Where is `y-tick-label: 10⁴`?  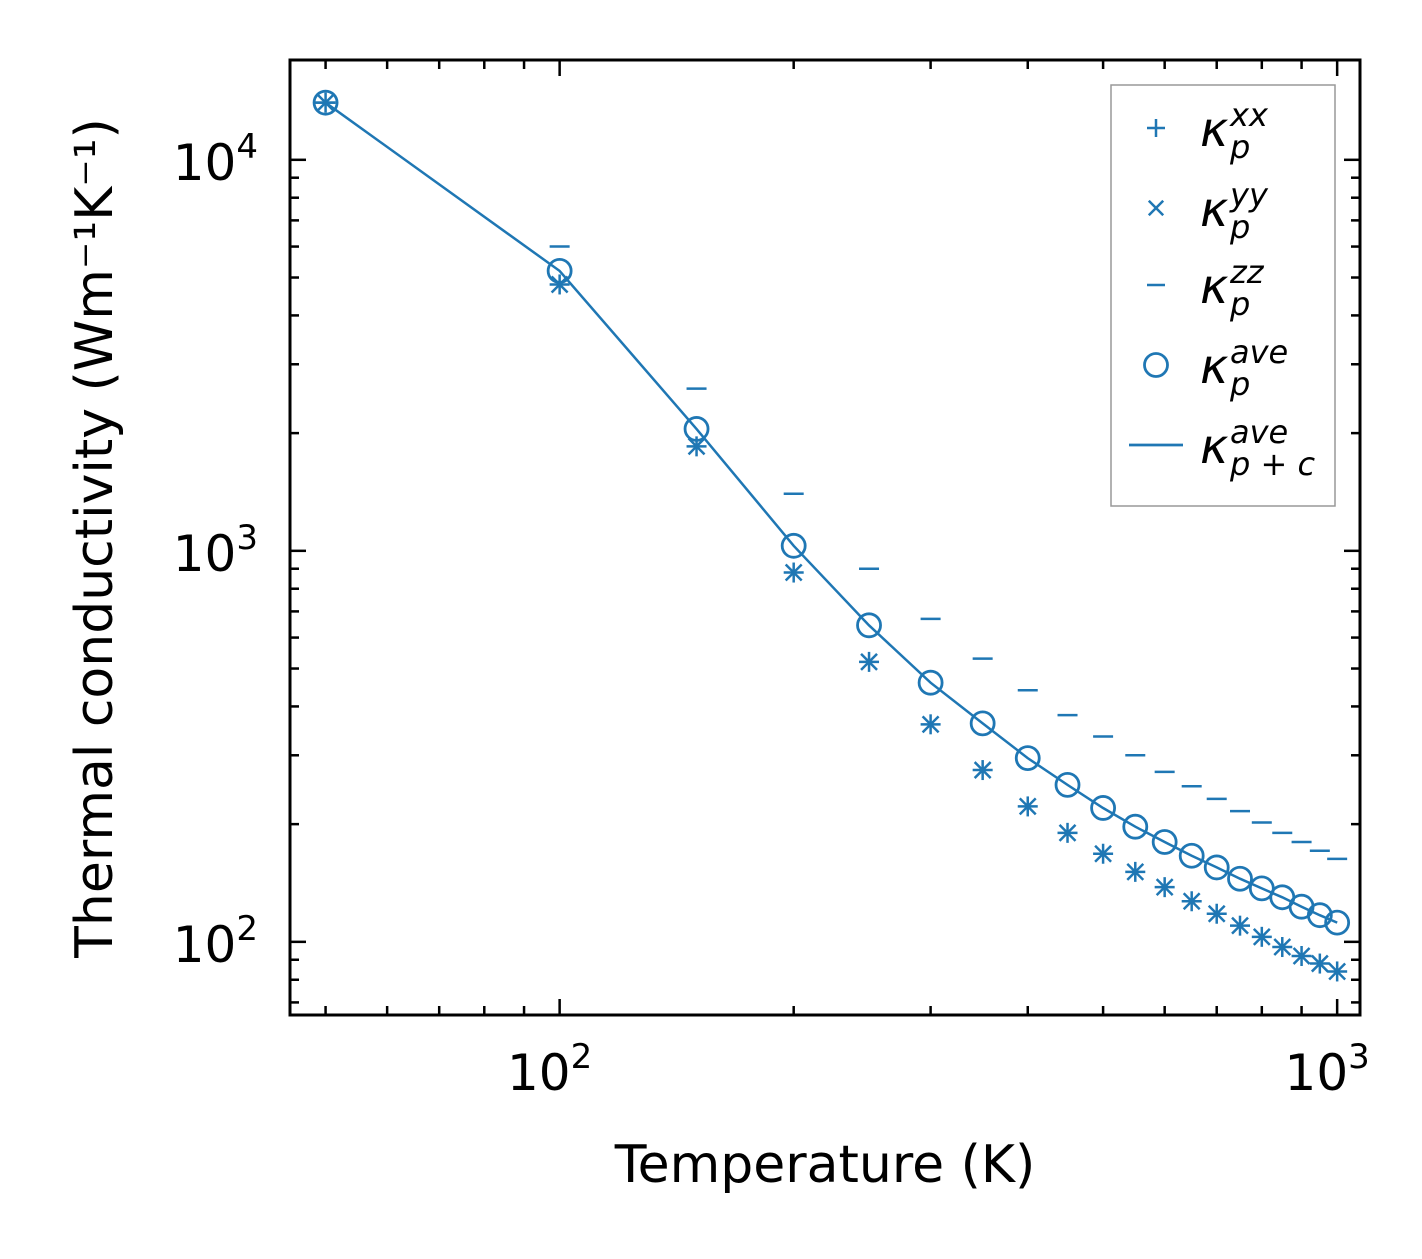
y-tick-label: 10⁴ is located at coordinates (215, 159).